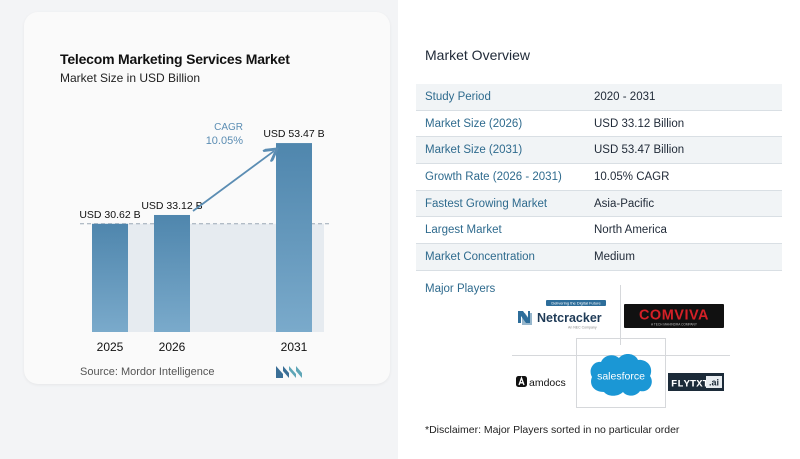 This screenshot has height=459, width=800. I want to click on netcracker-wordmark: Netcracker, so click(569, 318).